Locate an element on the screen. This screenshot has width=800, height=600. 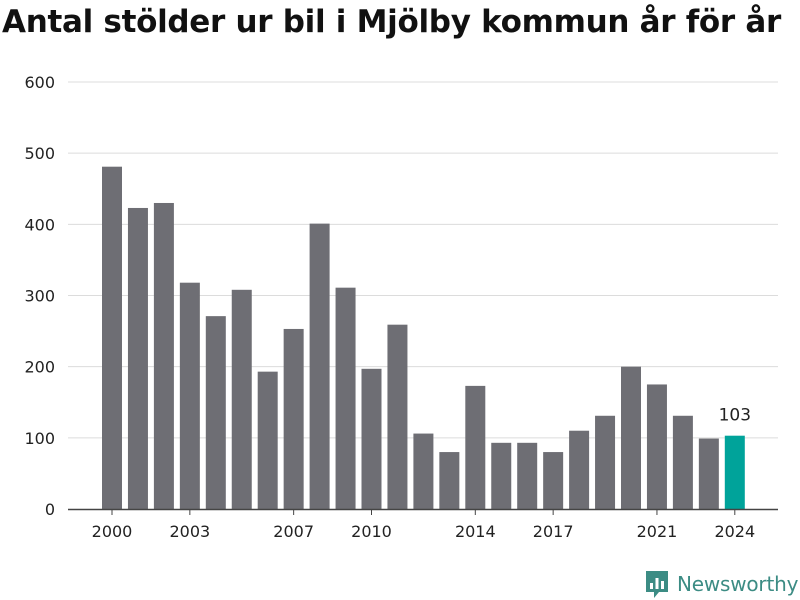
bar-2003 is located at coordinates (189, 395).